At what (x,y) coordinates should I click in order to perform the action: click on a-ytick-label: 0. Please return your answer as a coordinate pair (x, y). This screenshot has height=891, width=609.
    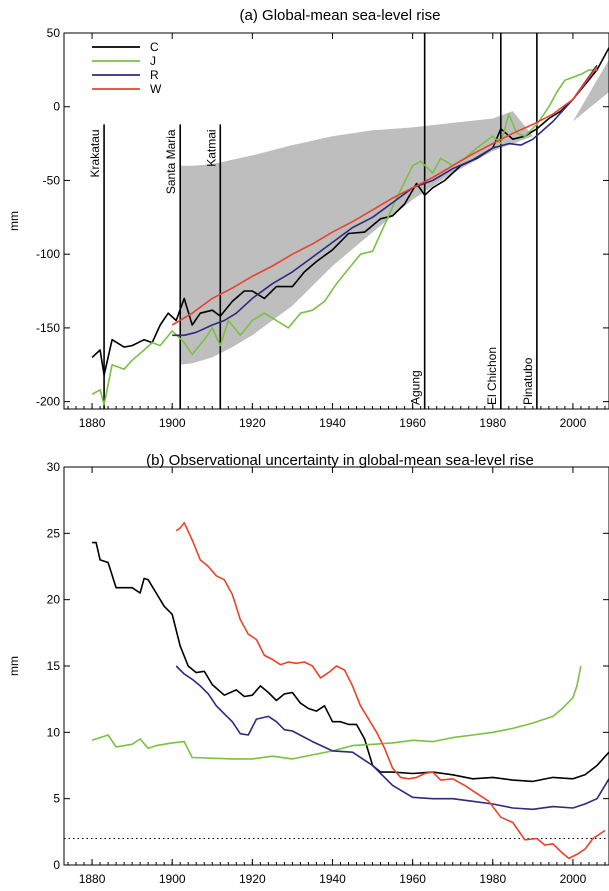
    Looking at the image, I should click on (56, 107).